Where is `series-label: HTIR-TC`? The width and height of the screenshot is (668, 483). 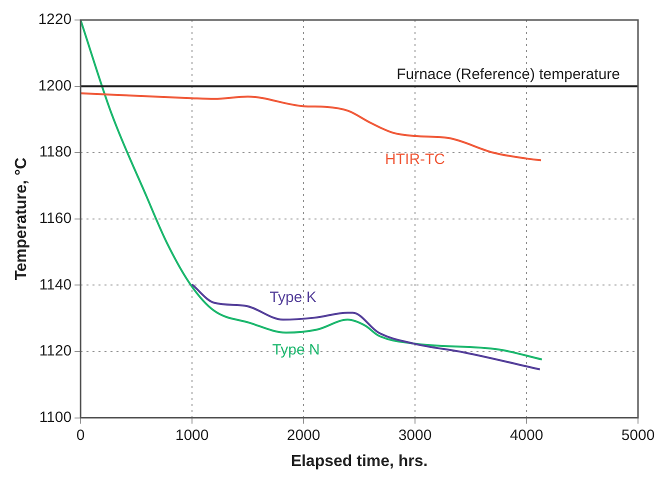
series-label: HTIR-TC is located at coordinates (415, 159).